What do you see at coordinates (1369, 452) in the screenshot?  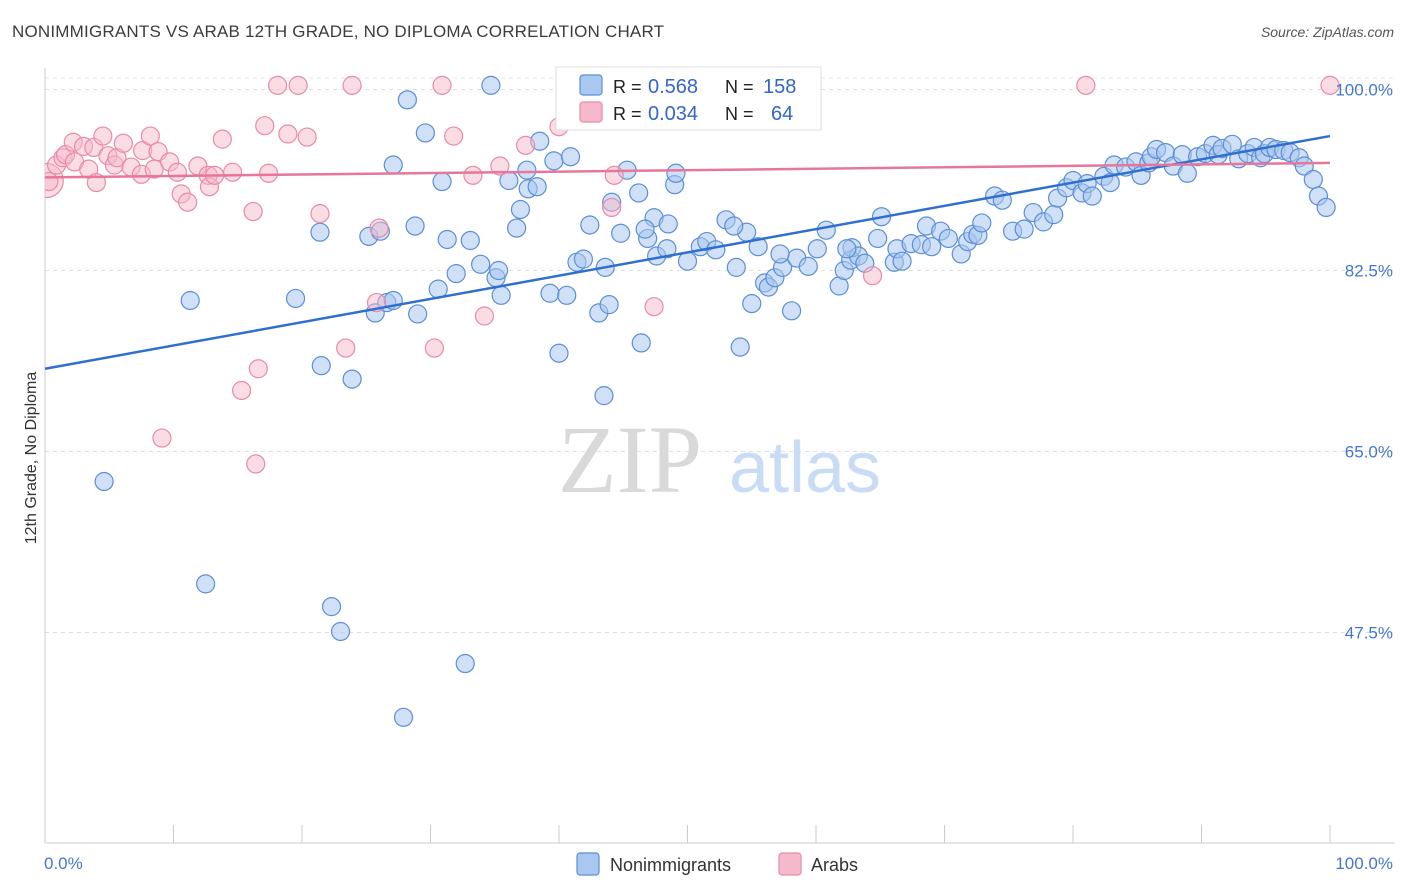 I see `y-tick-label-1: 65.0%` at bounding box center [1369, 452].